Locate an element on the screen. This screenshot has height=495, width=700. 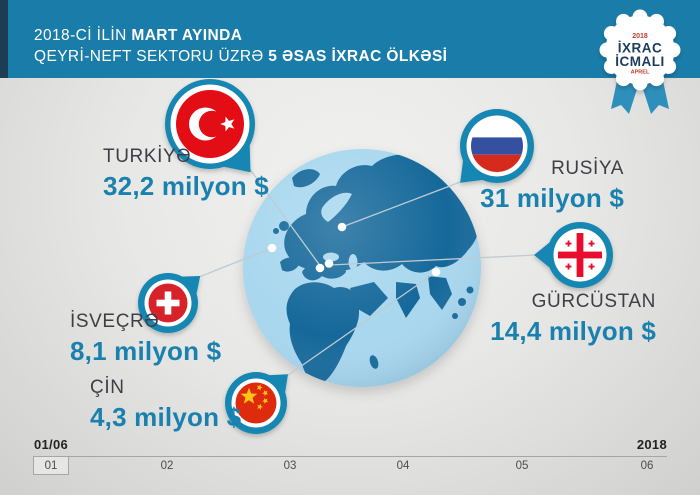
title-line1-bold: MART AYINDA is located at coordinates (187, 35).